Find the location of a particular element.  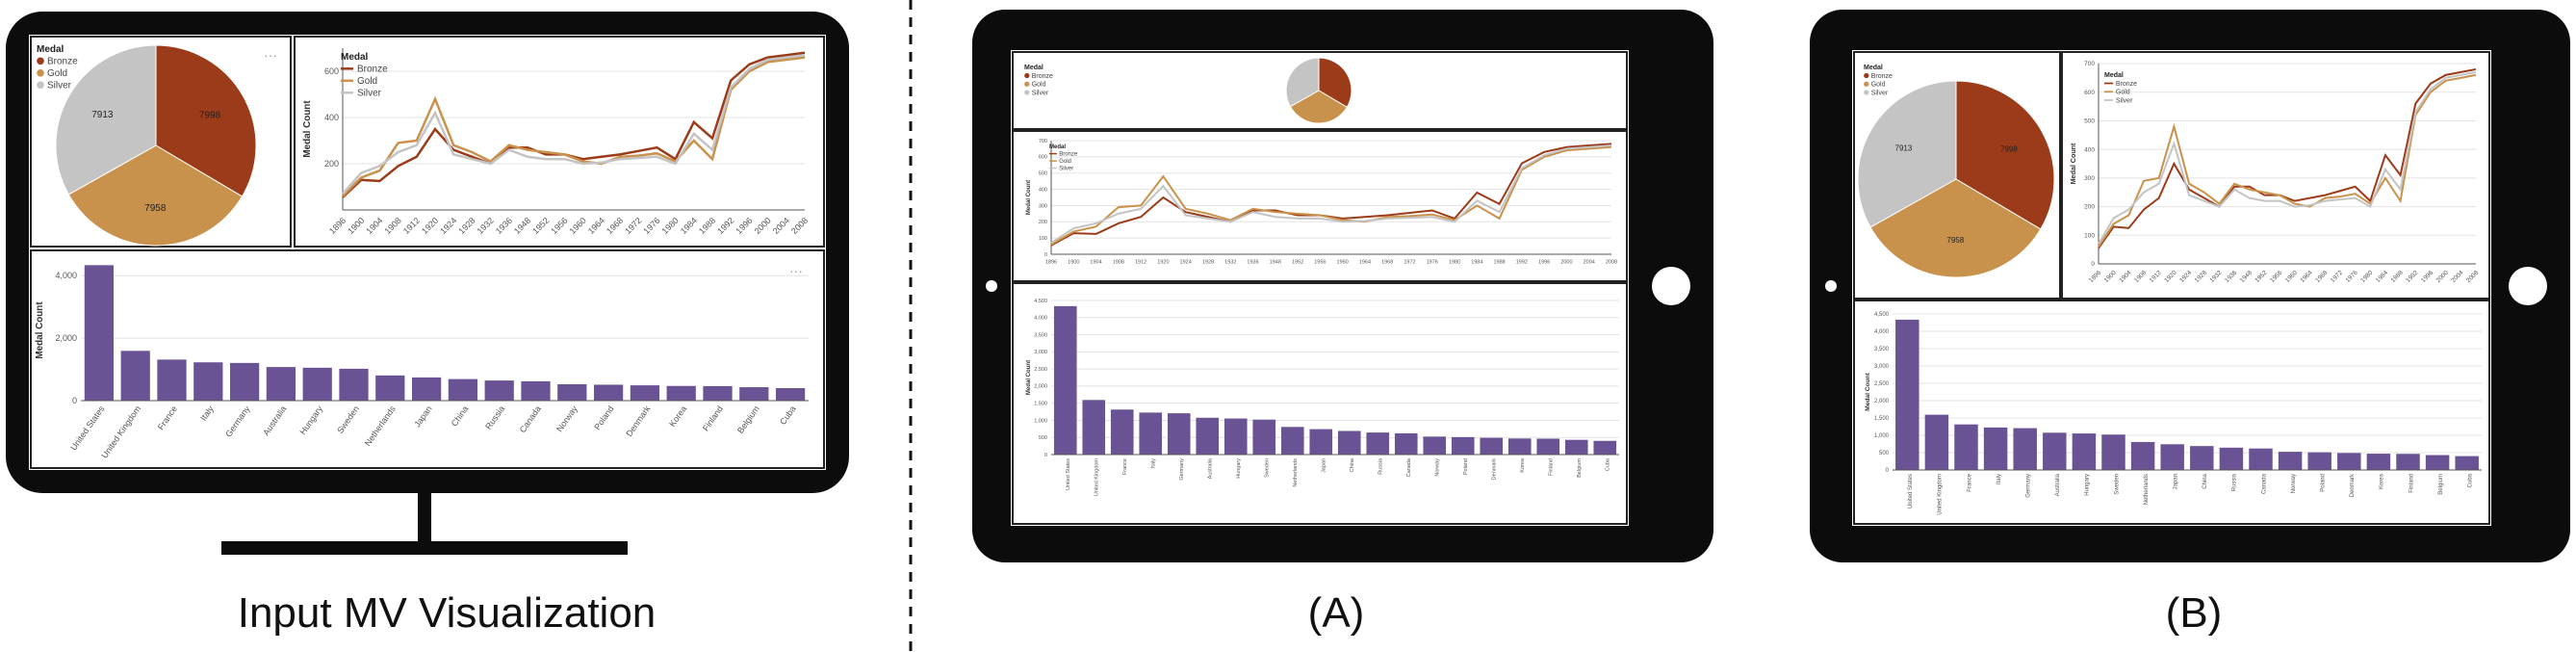

x-tick-label: Australia is located at coordinates (1211, 468).